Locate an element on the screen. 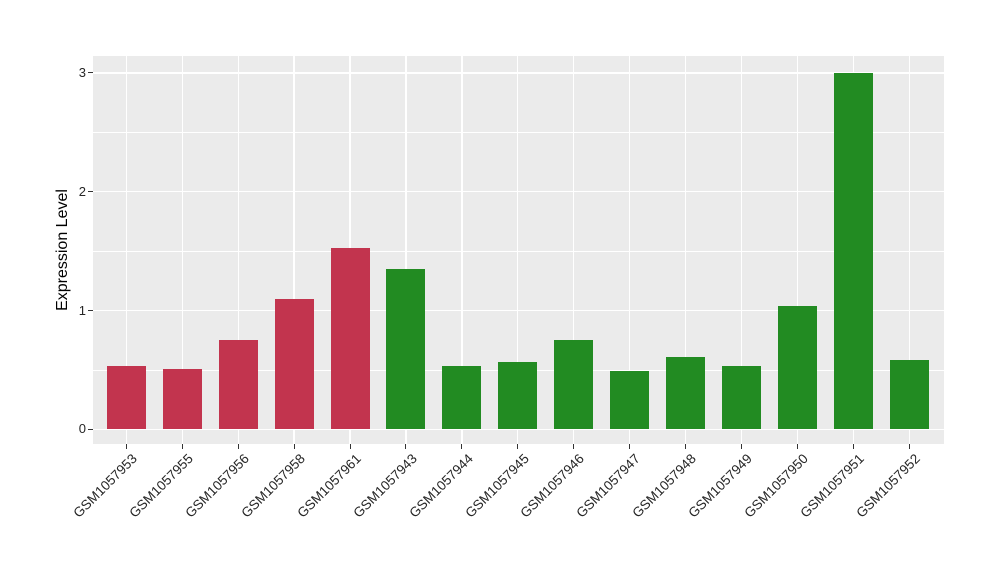  bar-GSM1057956 is located at coordinates (238, 385).